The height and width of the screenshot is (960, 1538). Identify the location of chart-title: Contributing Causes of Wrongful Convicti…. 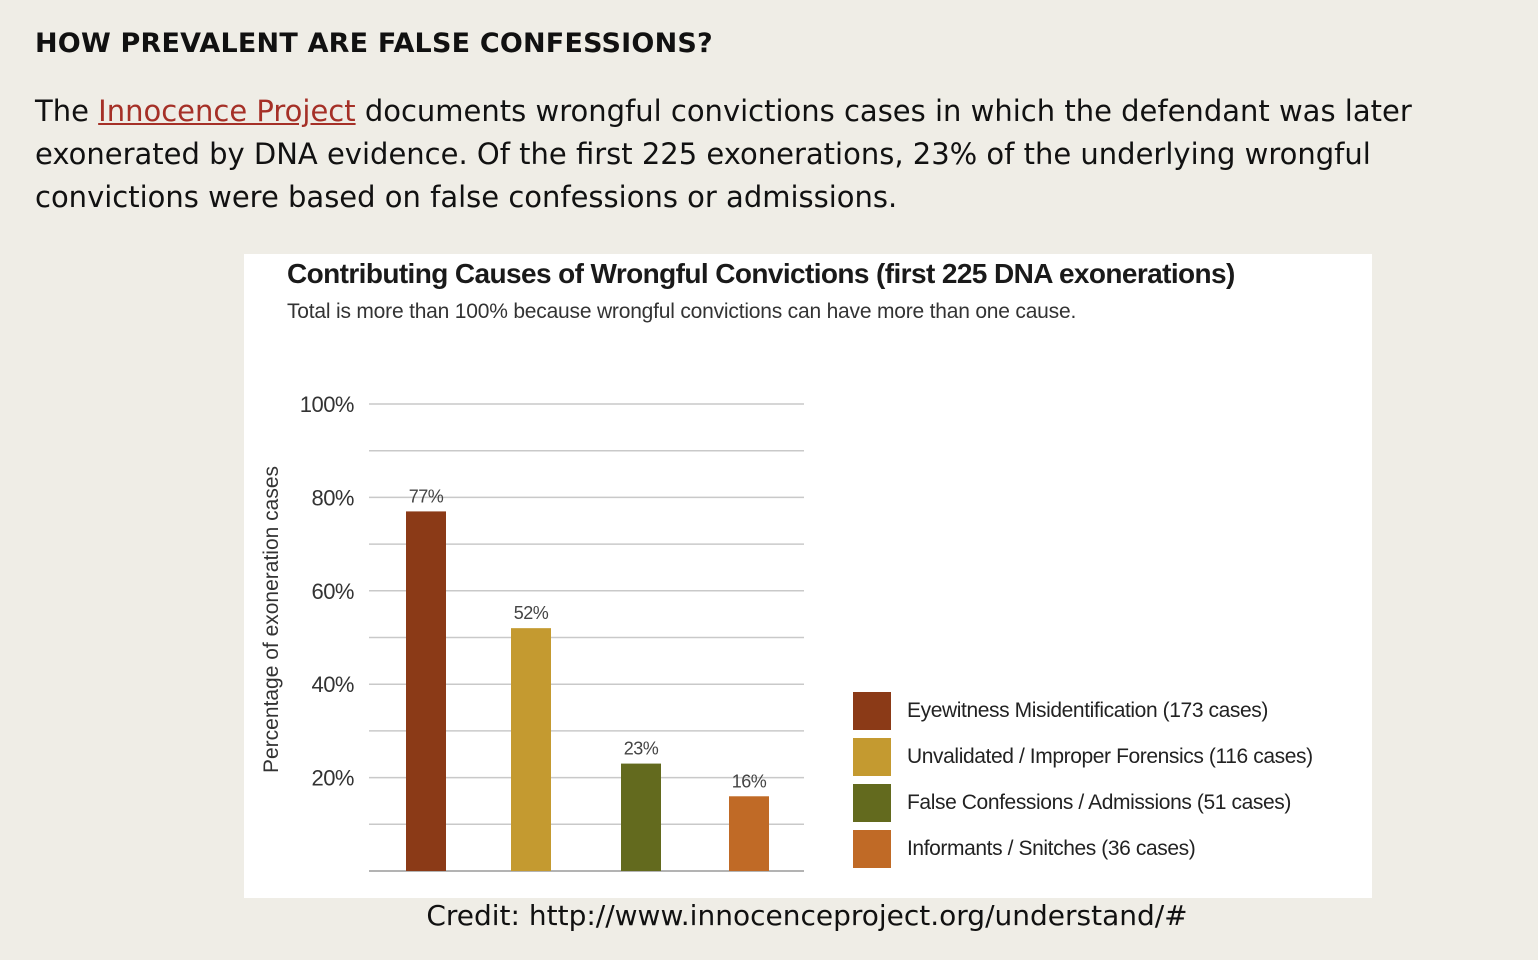
(761, 273).